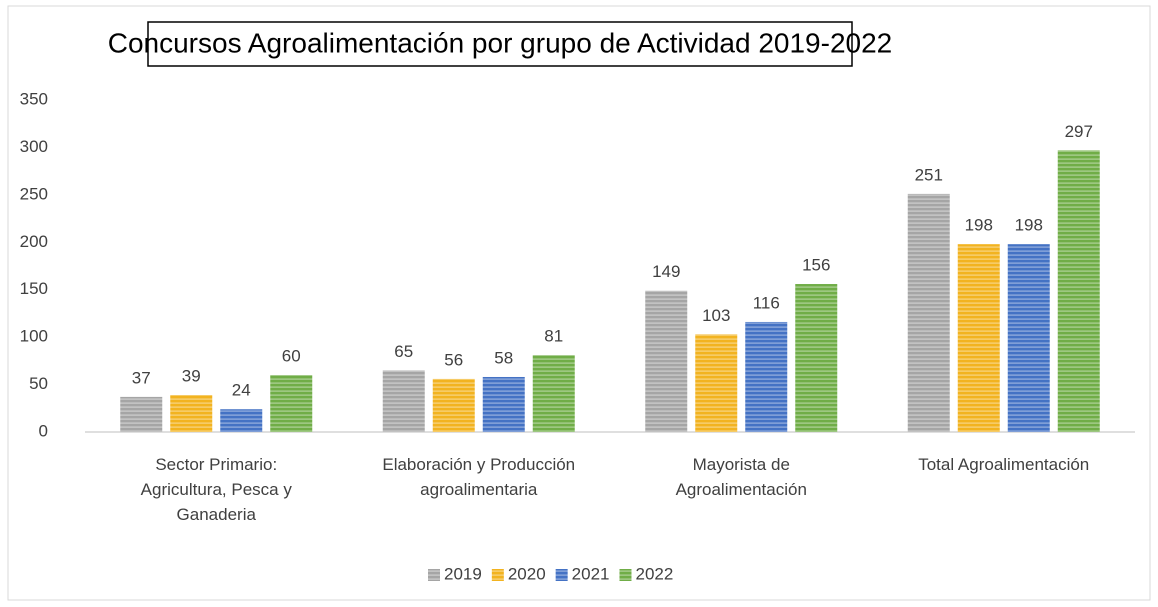 The width and height of the screenshot is (1158, 607). I want to click on x-tick-label: Elaboración y Producción agroalimentaria, so click(479, 477).